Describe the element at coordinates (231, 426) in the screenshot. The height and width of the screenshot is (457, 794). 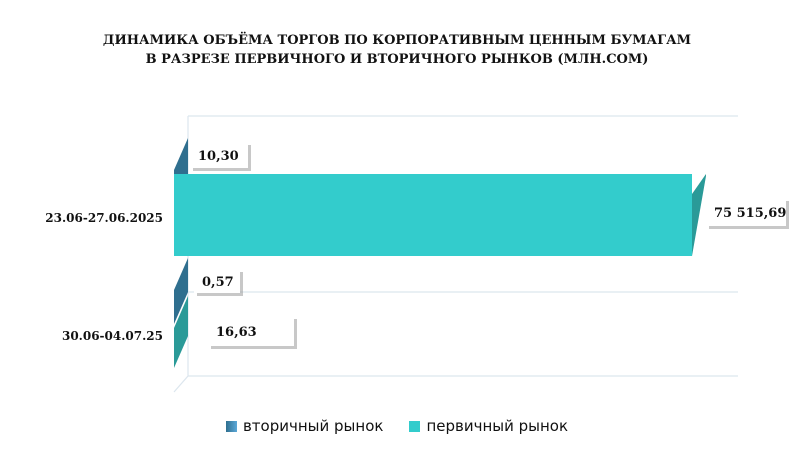
I see `legend-swatch-secondary` at that location.